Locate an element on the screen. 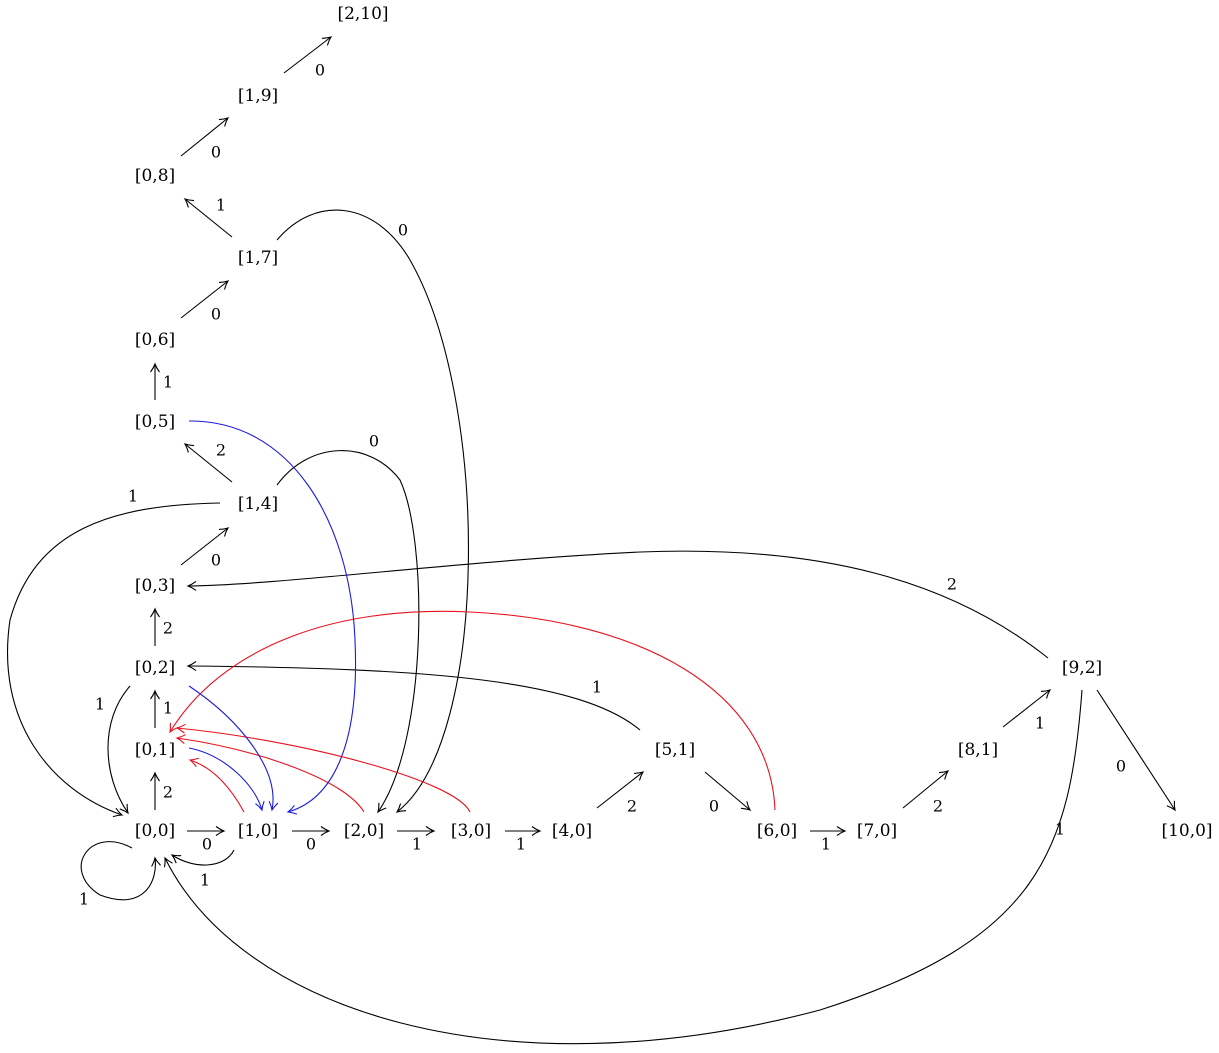 The image size is (1219, 1053). node-0-1: [0,1] is located at coordinates (155, 750).